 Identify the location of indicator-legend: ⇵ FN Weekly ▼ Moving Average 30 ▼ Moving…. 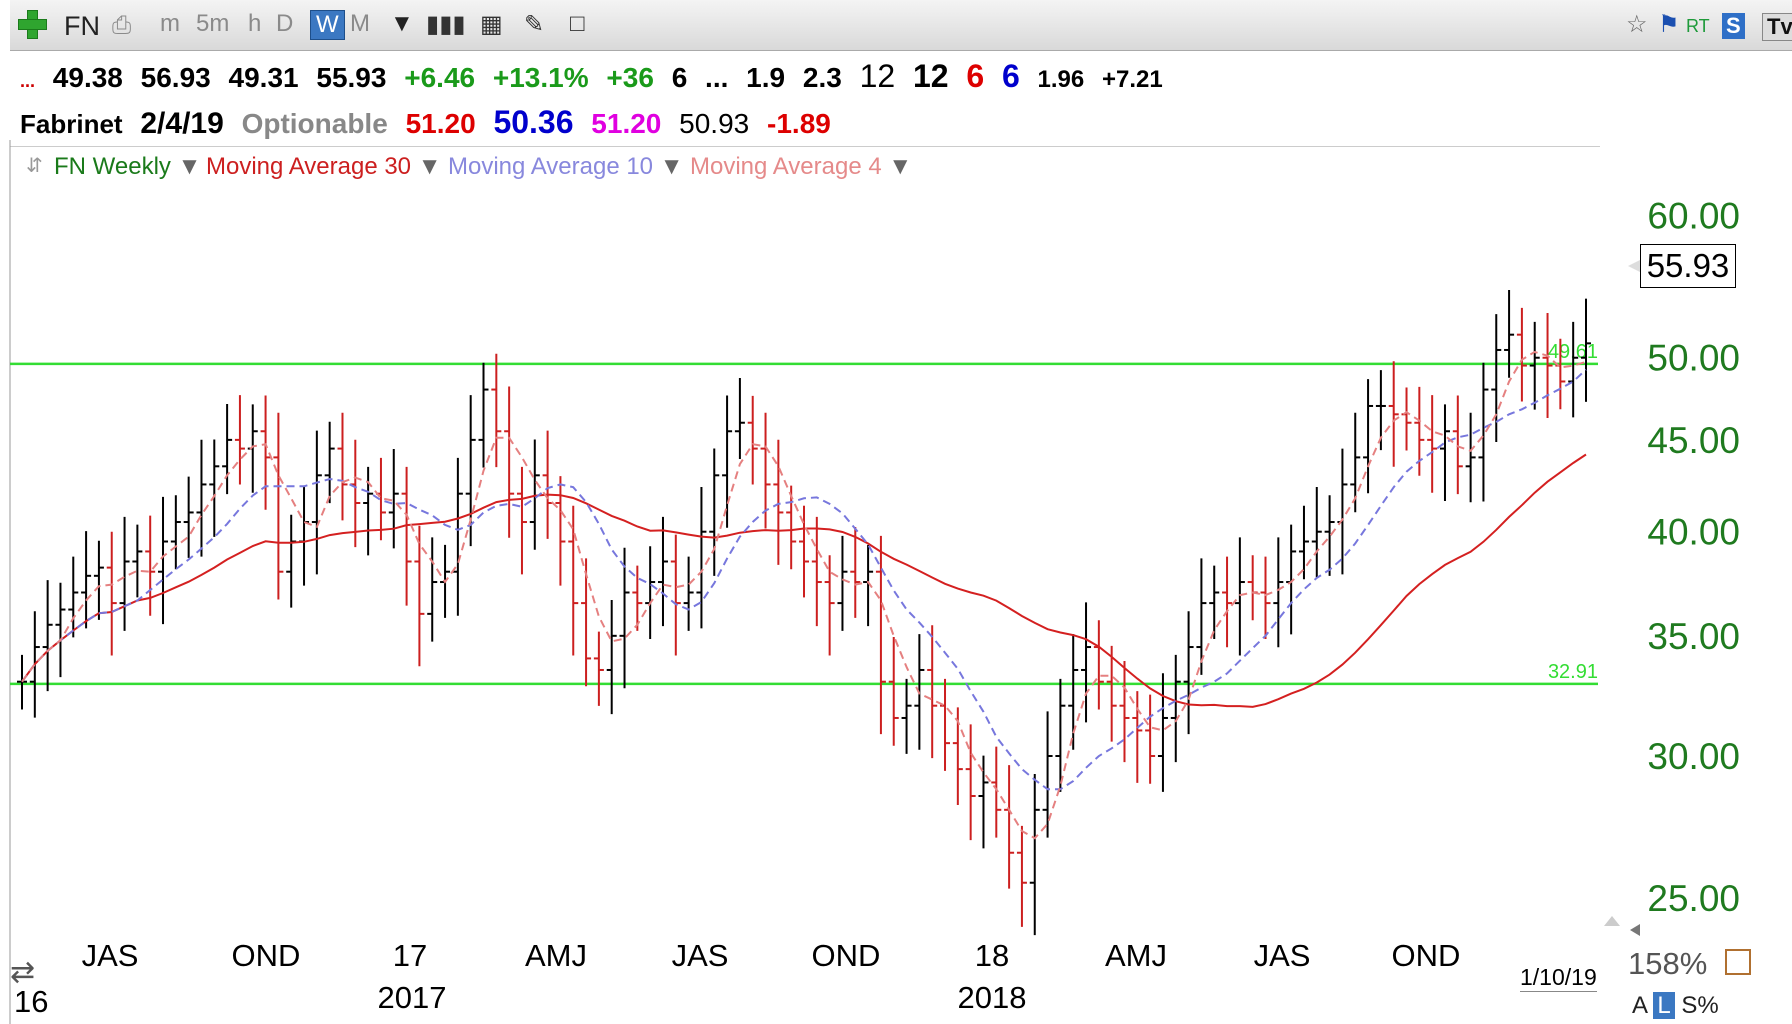
(805, 164).